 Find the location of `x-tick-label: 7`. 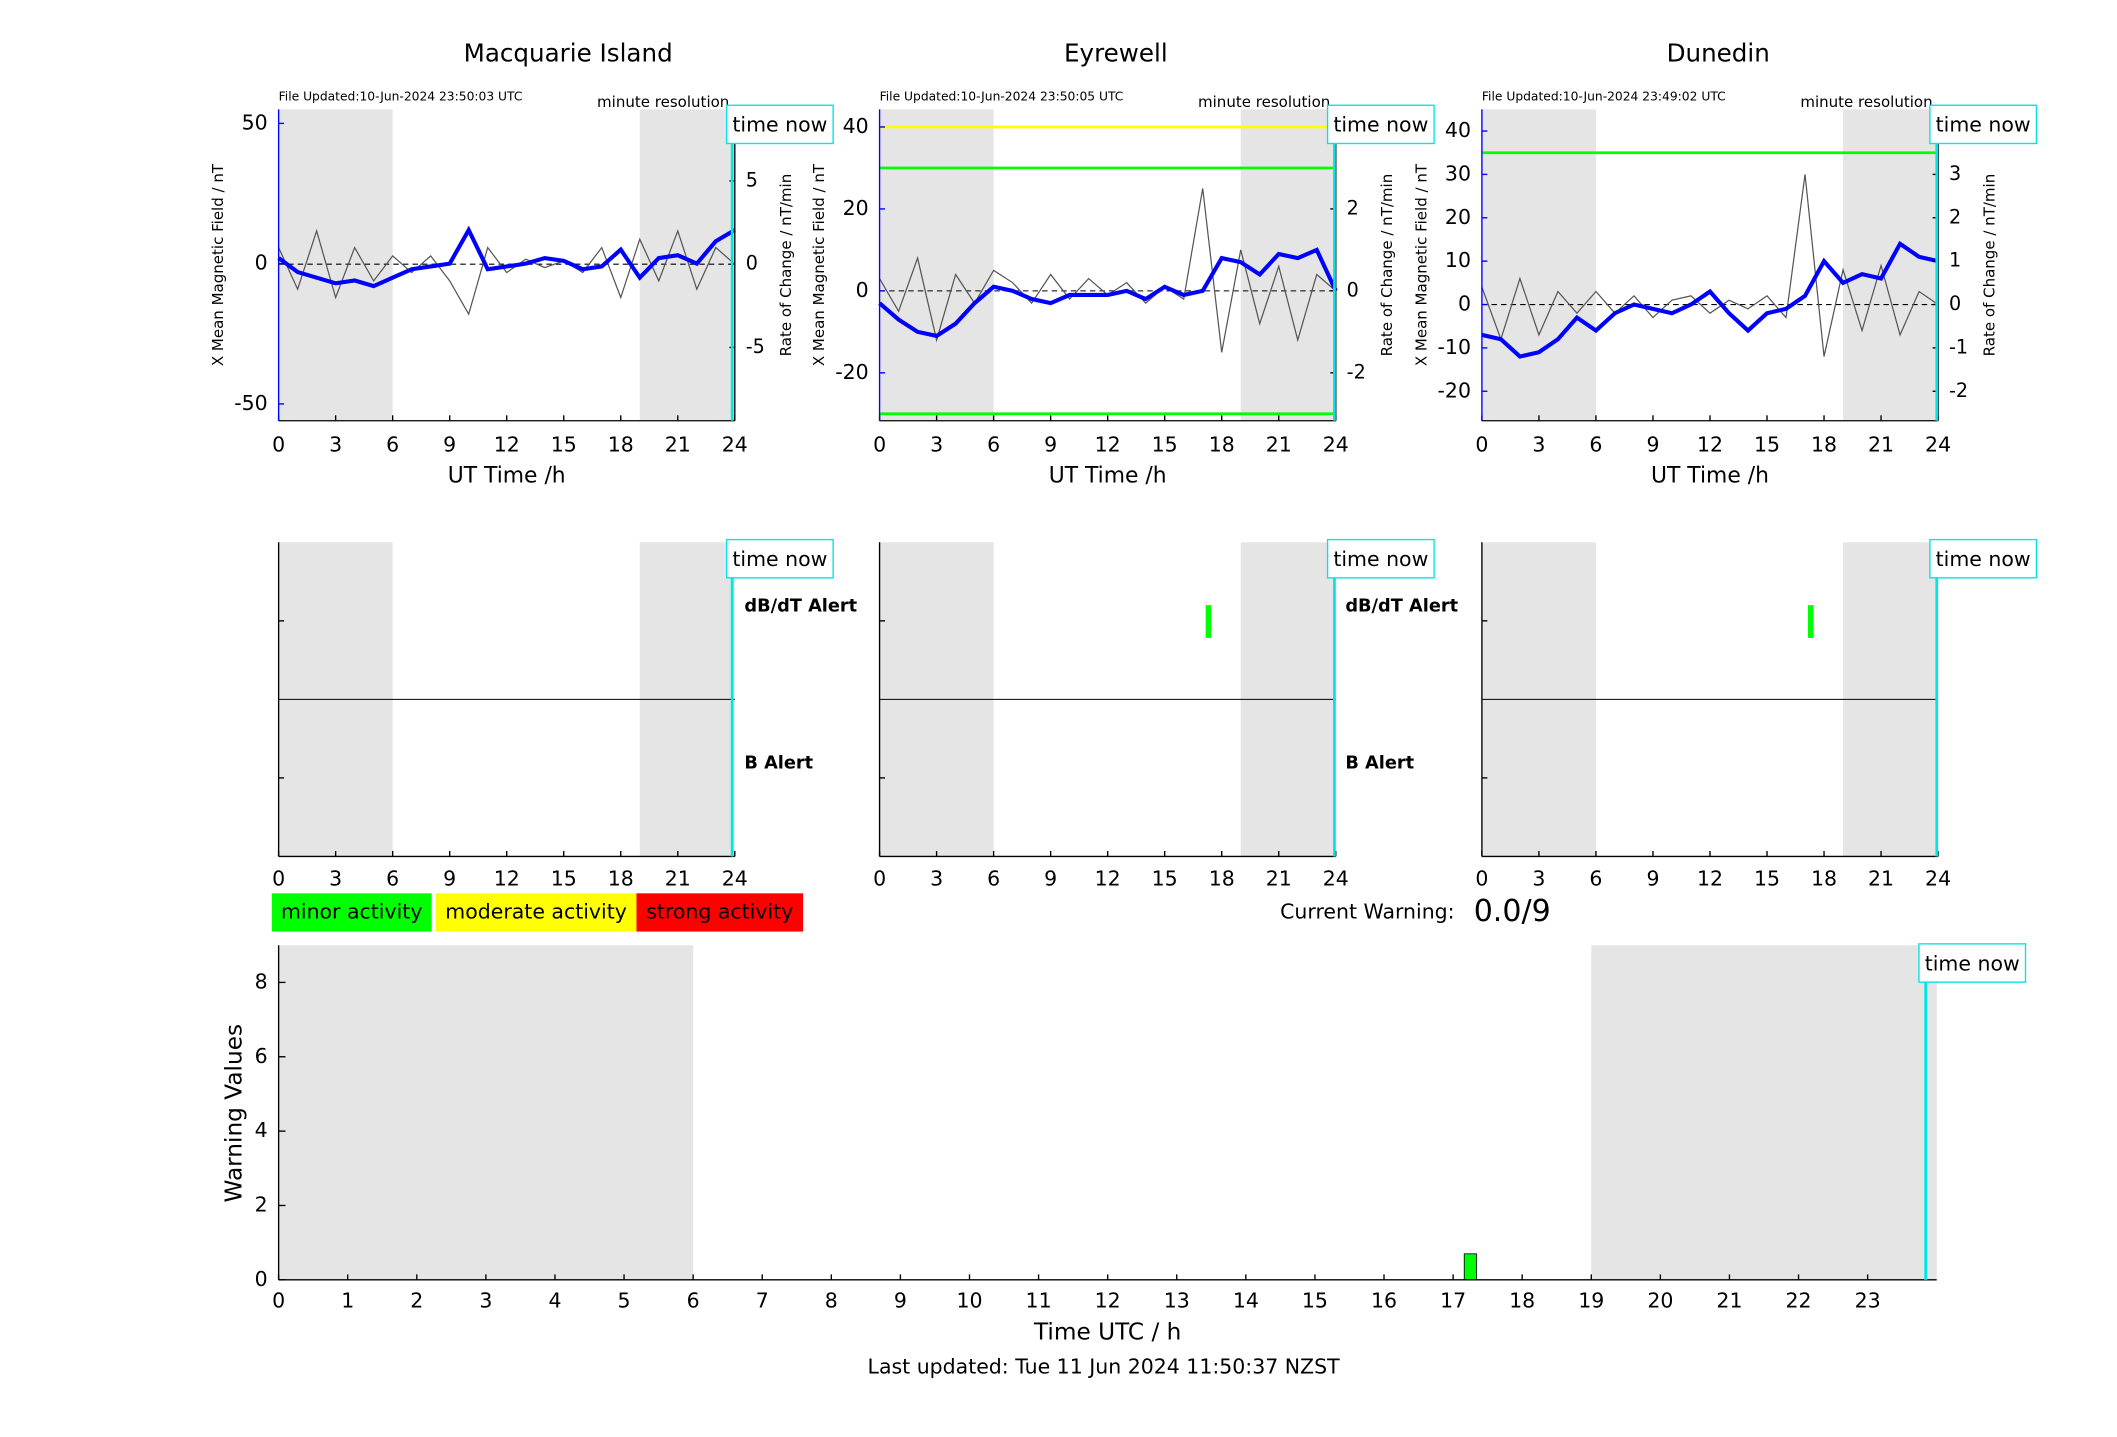

x-tick-label: 7 is located at coordinates (762, 1301).